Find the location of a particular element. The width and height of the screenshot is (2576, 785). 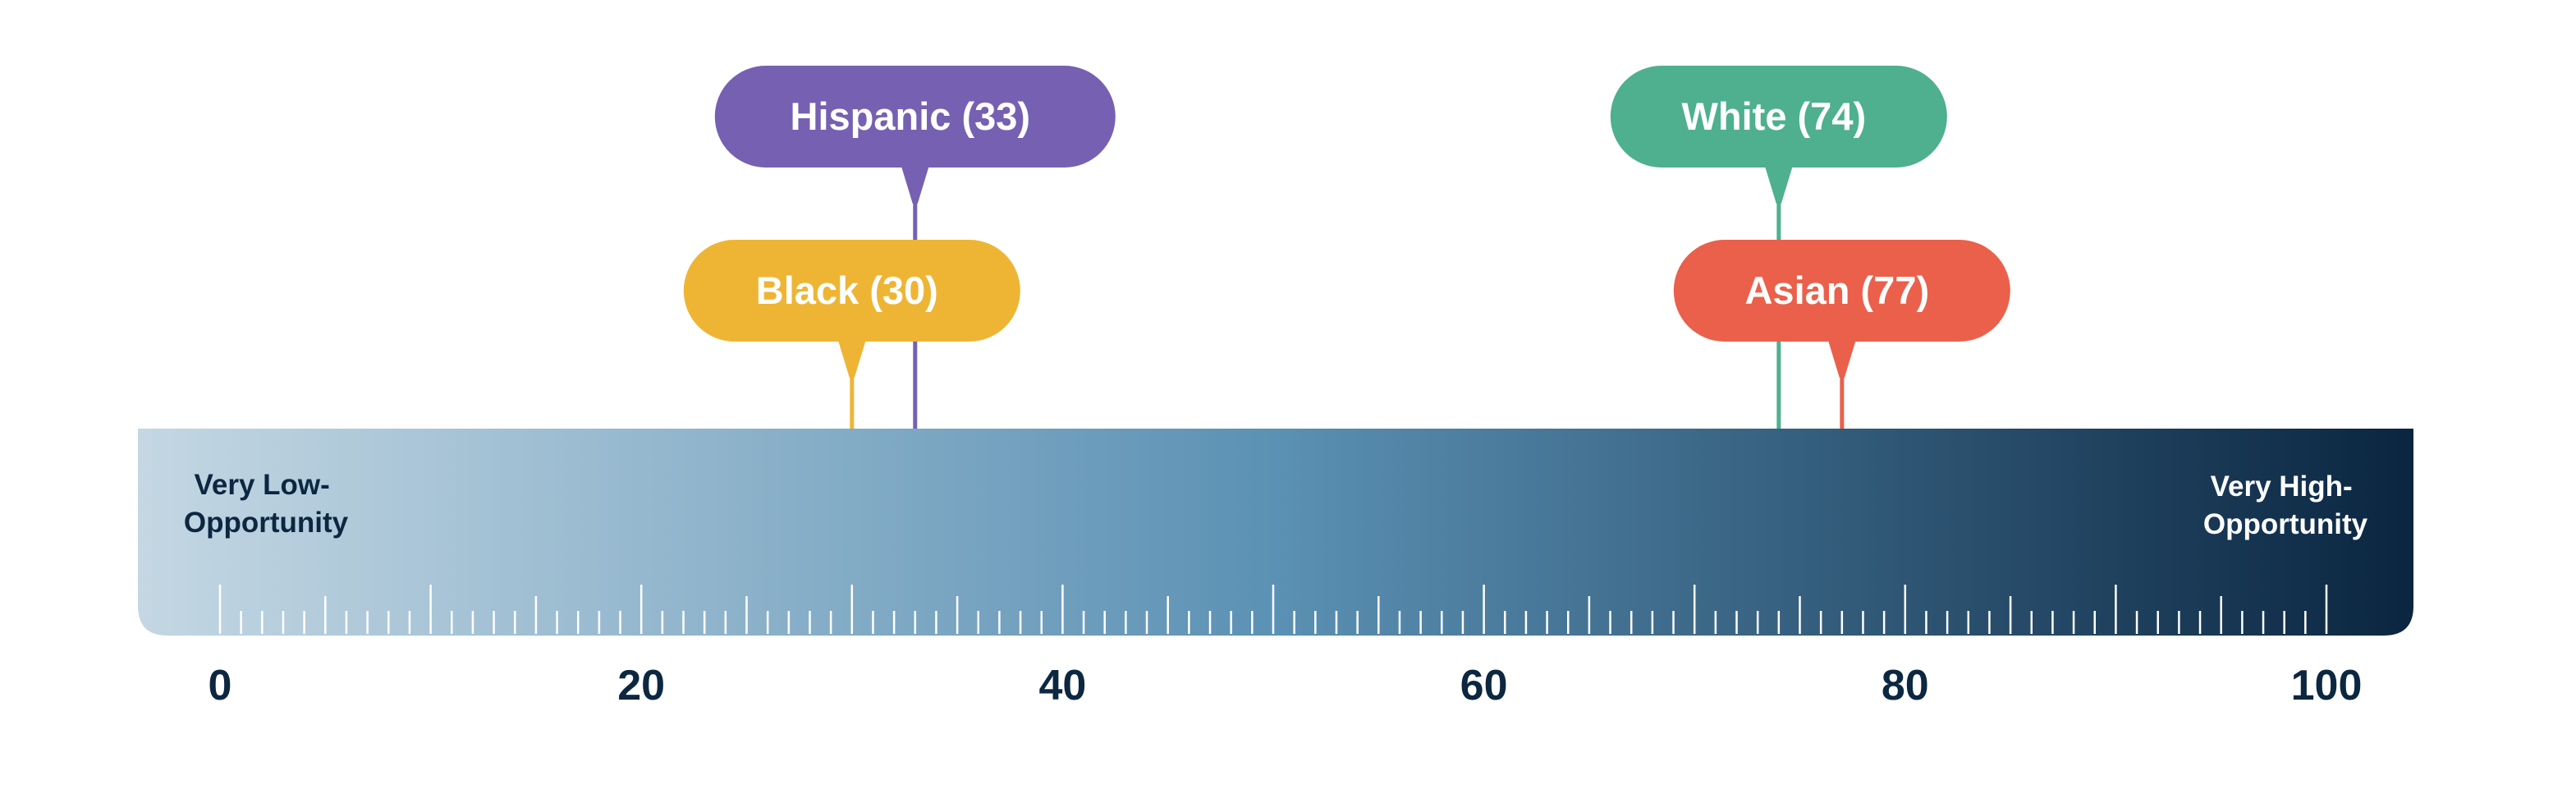

tick-label: 0 is located at coordinates (220, 685).